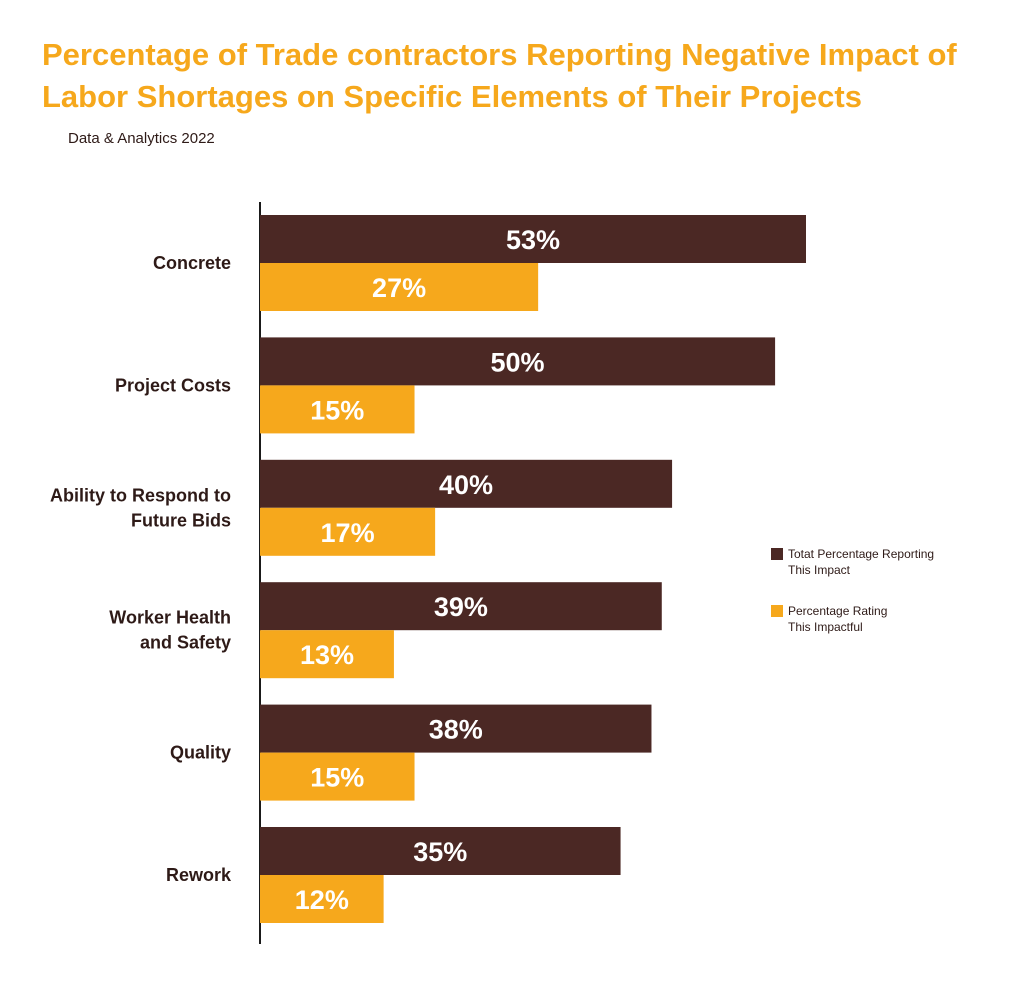 The height and width of the screenshot is (983, 1024). What do you see at coordinates (140, 507) in the screenshot?
I see `category-label: Ability to Respond to Future Bids` at bounding box center [140, 507].